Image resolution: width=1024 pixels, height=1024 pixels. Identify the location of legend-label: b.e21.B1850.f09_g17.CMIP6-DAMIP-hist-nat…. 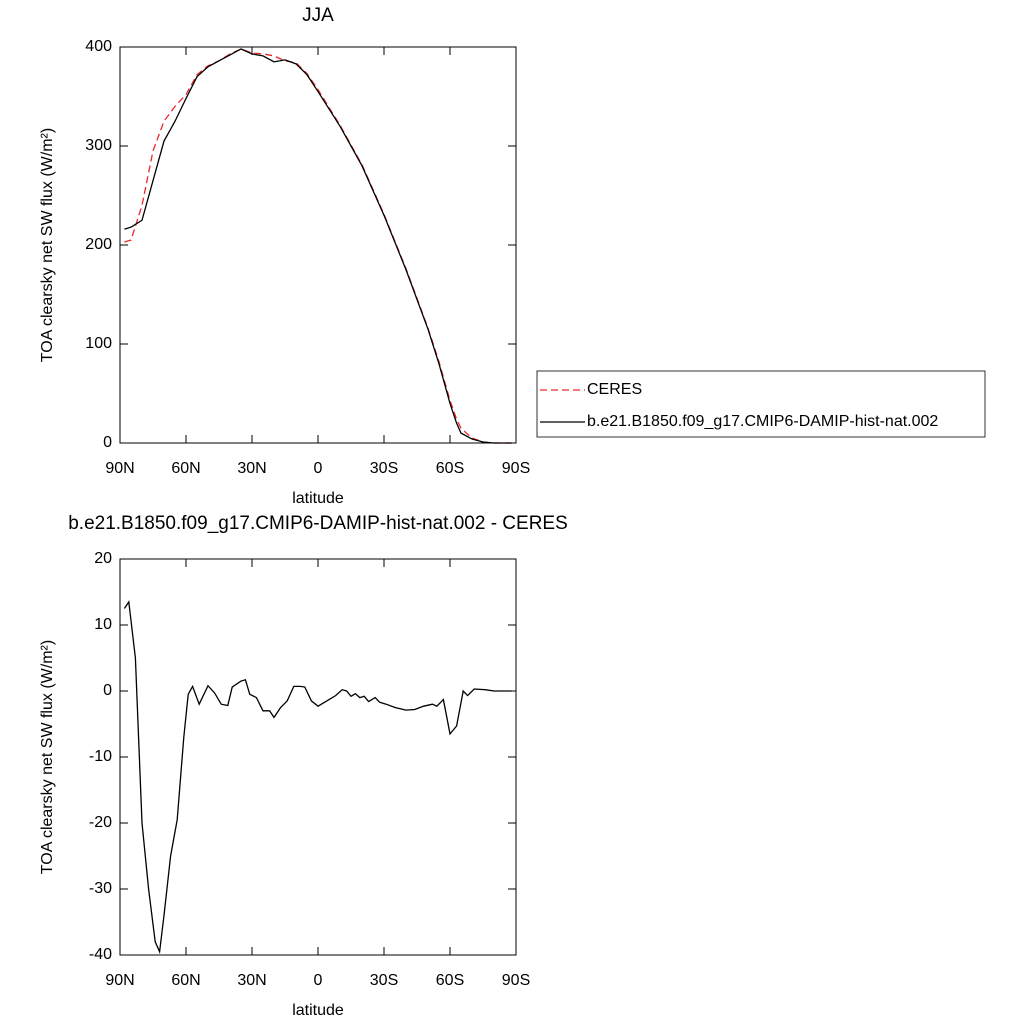
(762, 421).